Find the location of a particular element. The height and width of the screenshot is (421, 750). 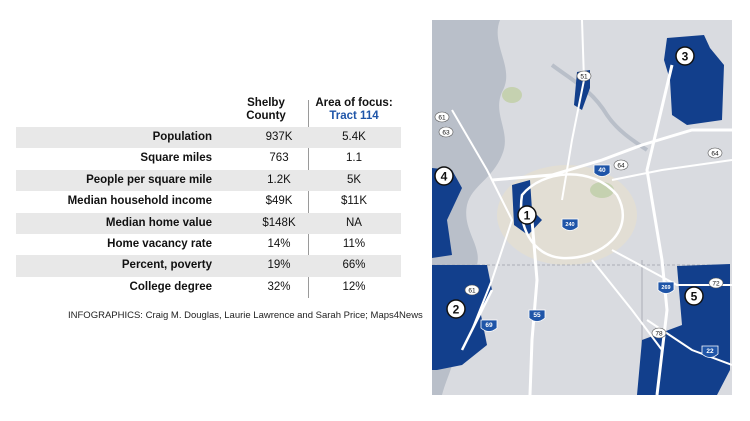

route-shield-61-south: 61 is located at coordinates (472, 290).